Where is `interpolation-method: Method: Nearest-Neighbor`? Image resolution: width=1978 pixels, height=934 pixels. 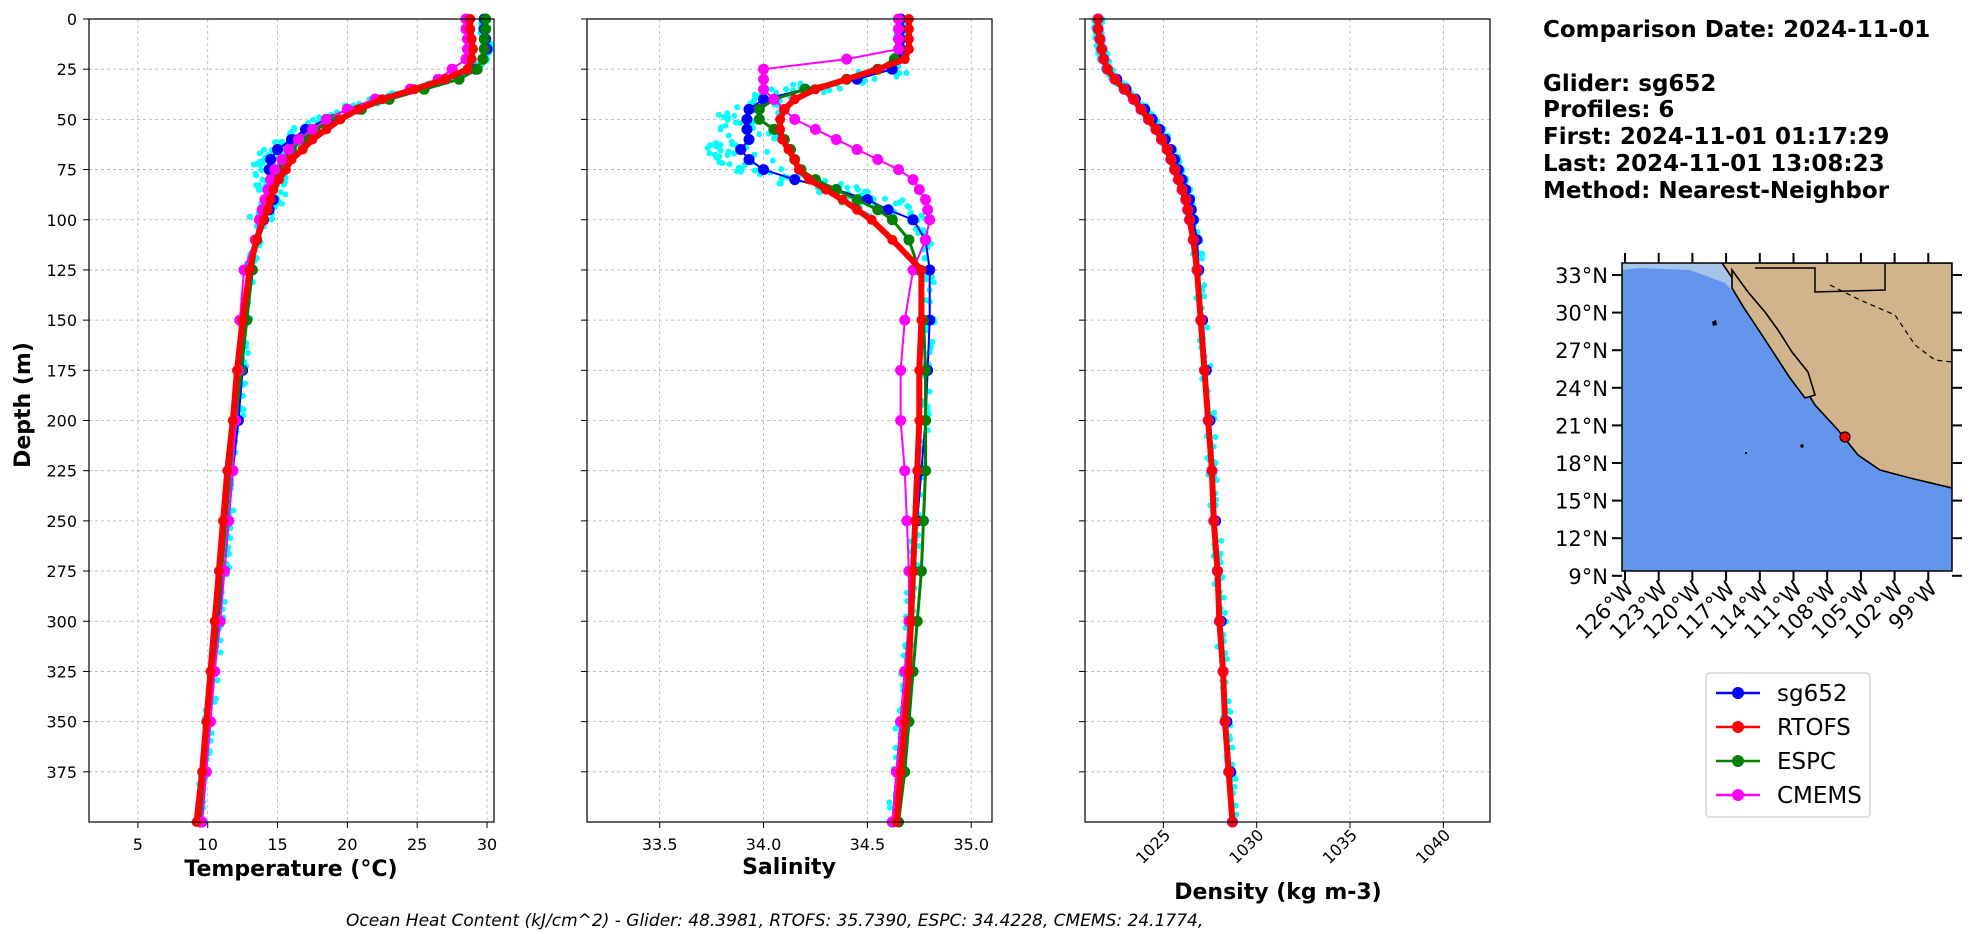 interpolation-method: Method: Nearest-Neighbor is located at coordinates (1716, 191).